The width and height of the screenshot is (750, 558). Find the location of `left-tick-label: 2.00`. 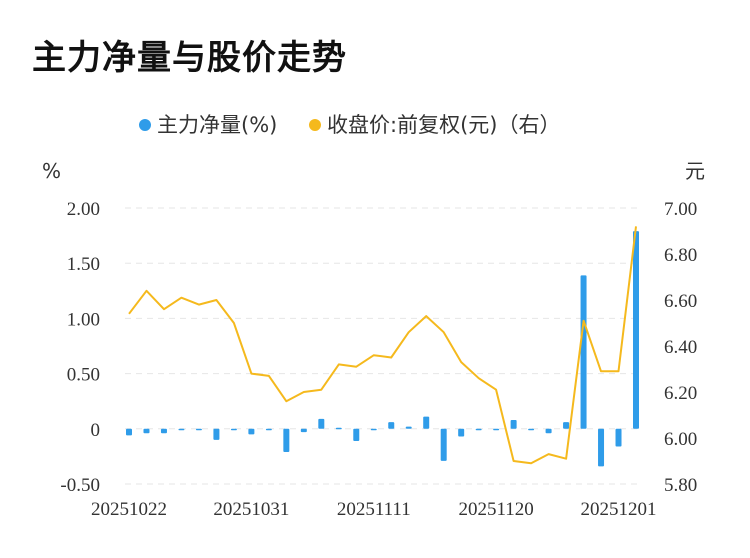

left-tick-label: 2.00 is located at coordinates (83, 209).